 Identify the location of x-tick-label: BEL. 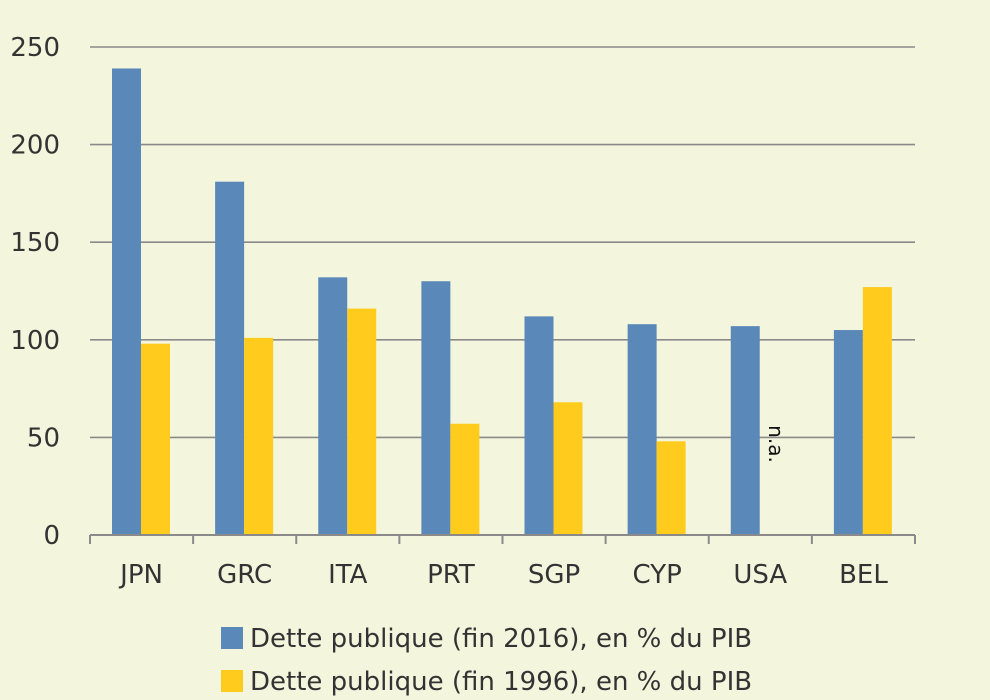
(863, 575).